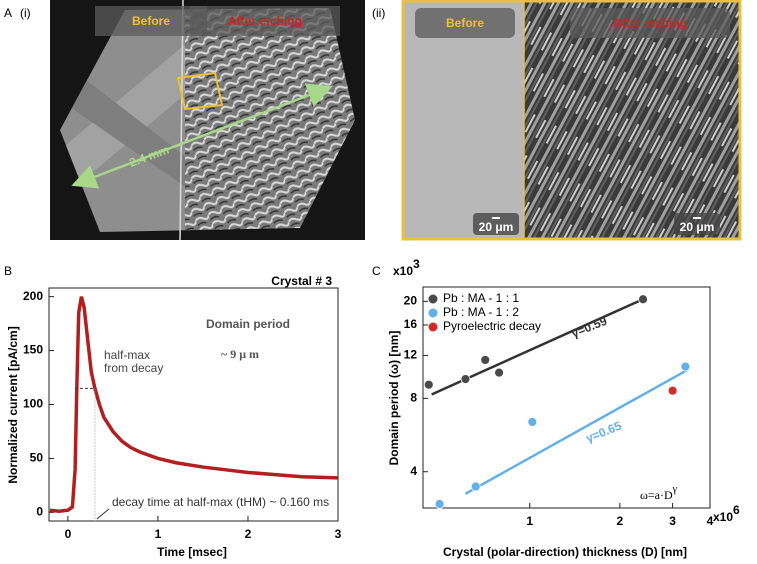 This screenshot has width=757, height=564. I want to click on fit-label: γ=0.59, so click(589, 327).